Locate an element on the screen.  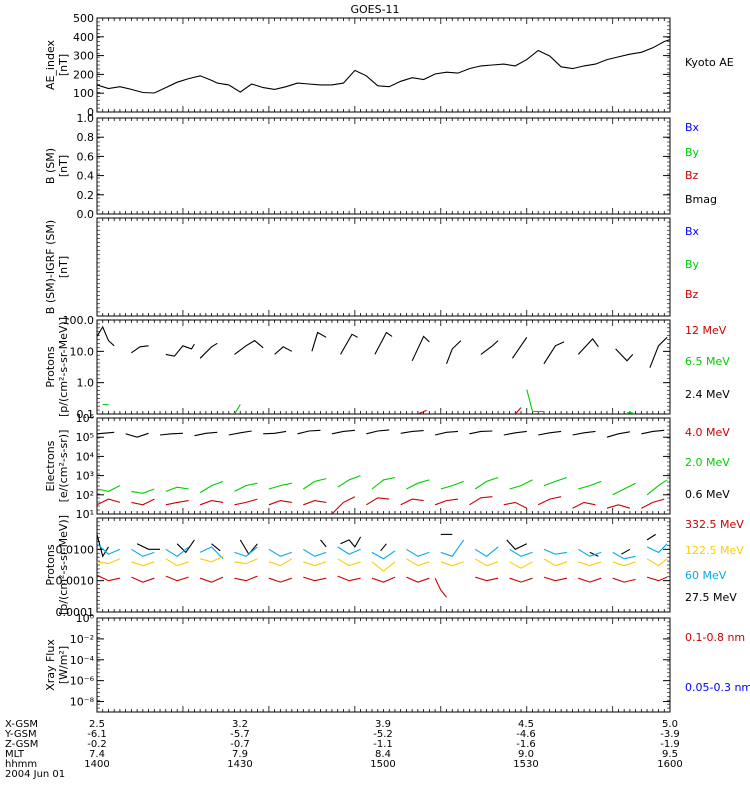
panel-3: B (SM)-IGRF (SM) [nT] Bx By Bz is located at coordinates (372, 267).